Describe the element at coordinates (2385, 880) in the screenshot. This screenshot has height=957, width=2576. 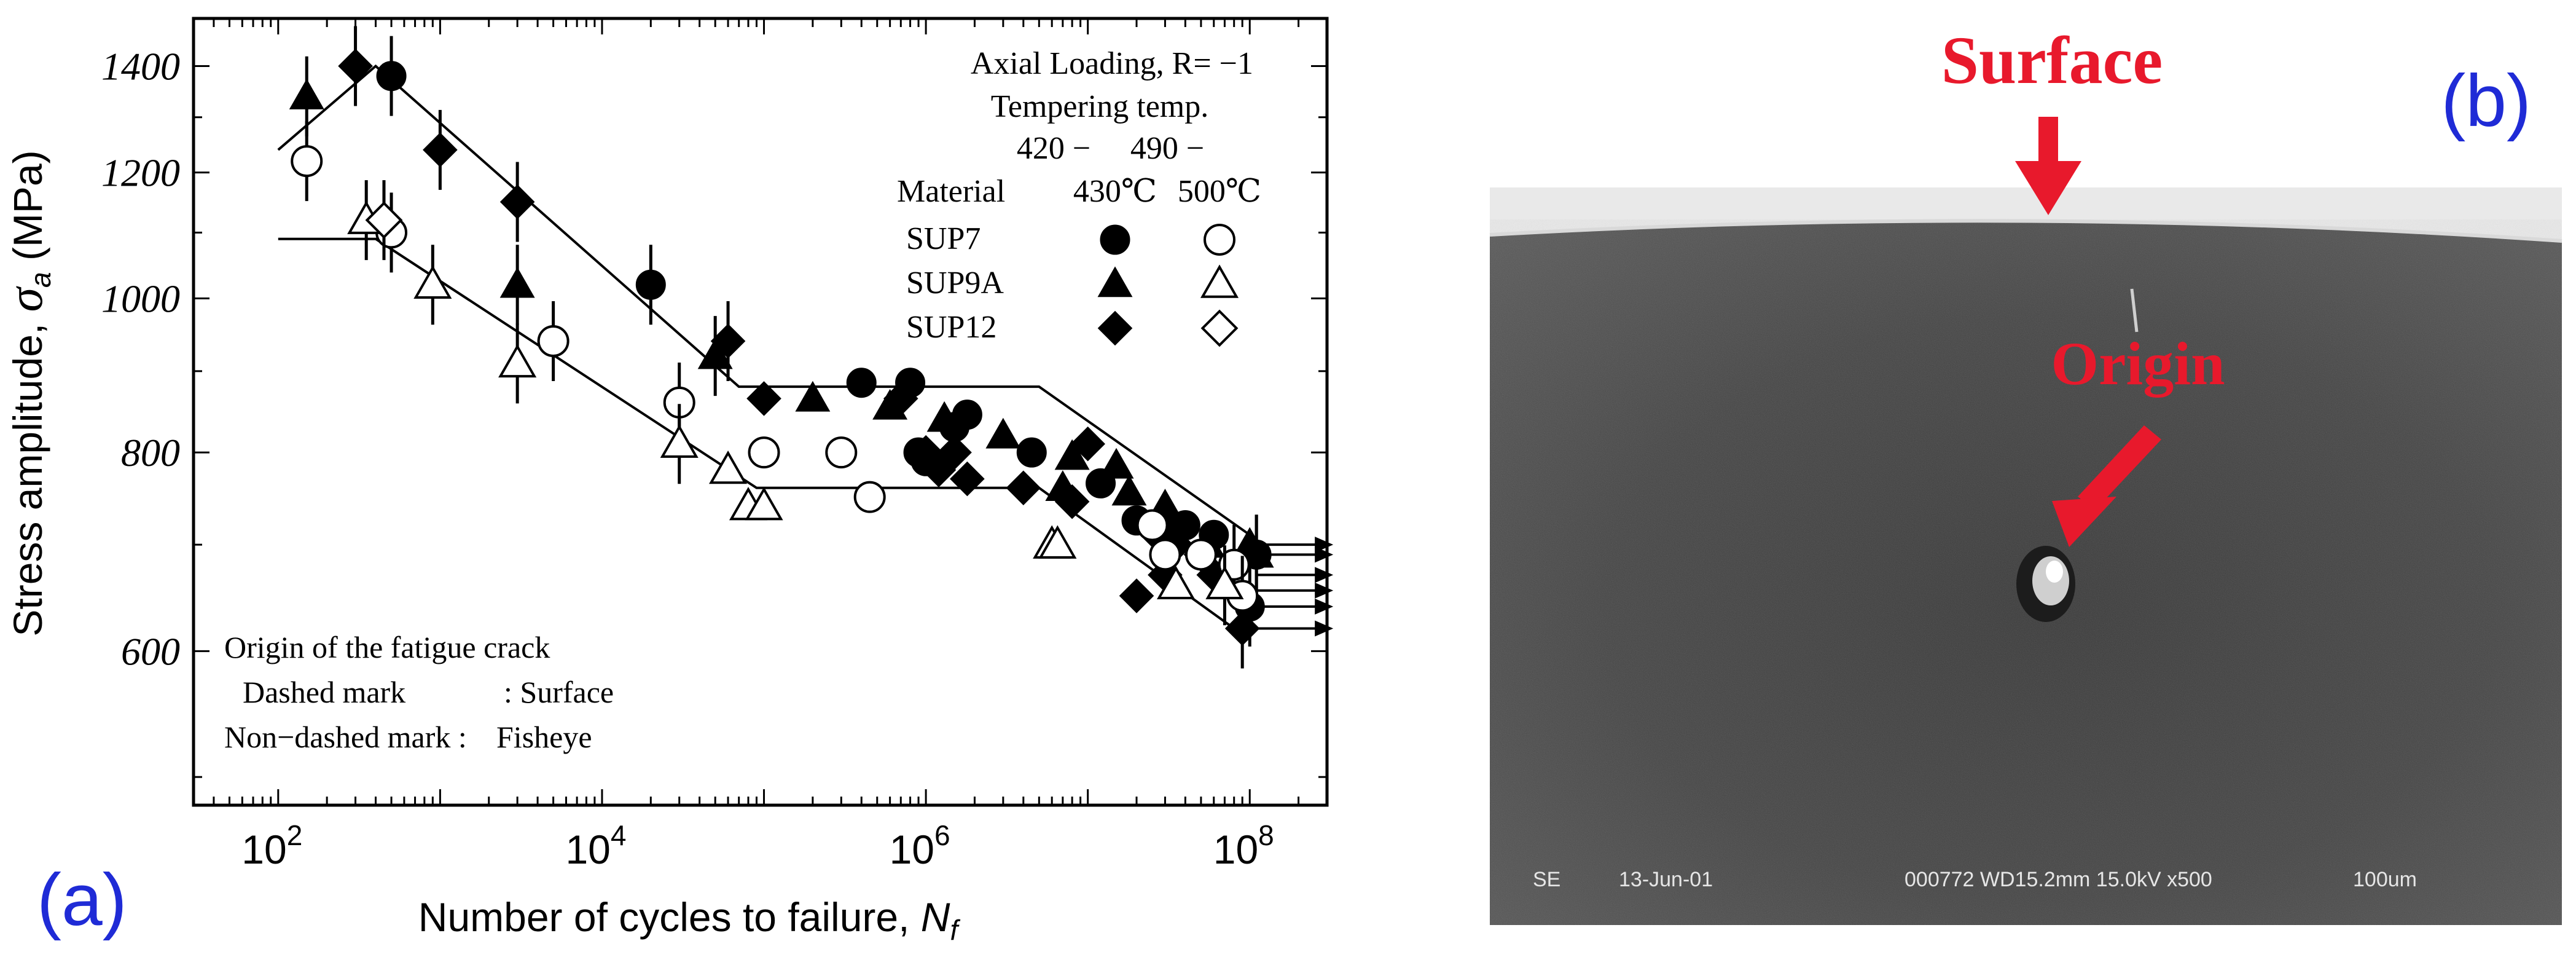
I see `sem-scale: 100um` at that location.